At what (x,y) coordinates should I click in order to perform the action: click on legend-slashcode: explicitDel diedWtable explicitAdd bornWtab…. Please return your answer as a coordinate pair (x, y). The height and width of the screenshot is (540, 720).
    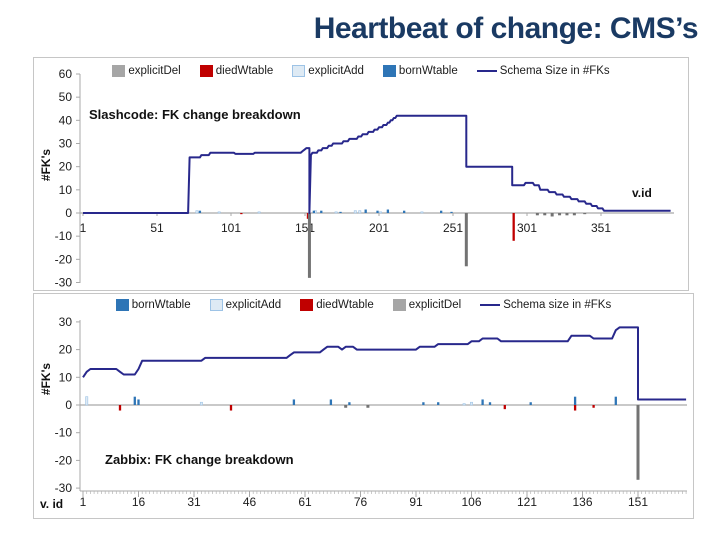
    Looking at the image, I should click on (361, 71).